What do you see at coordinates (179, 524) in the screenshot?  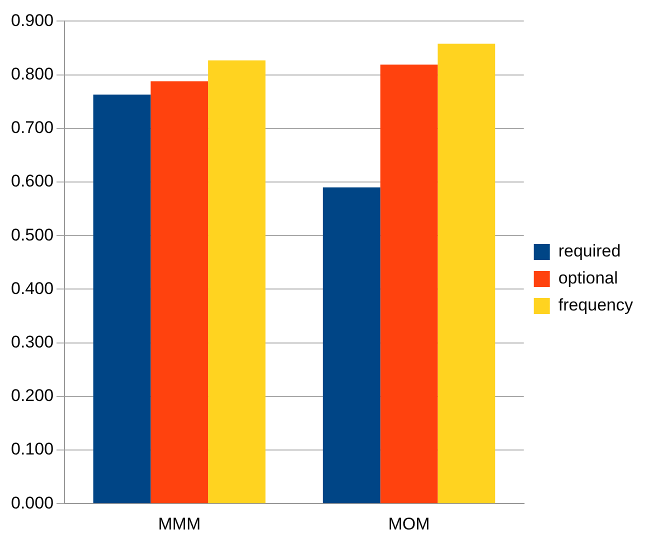 I see `x-tick-label: MMM` at bounding box center [179, 524].